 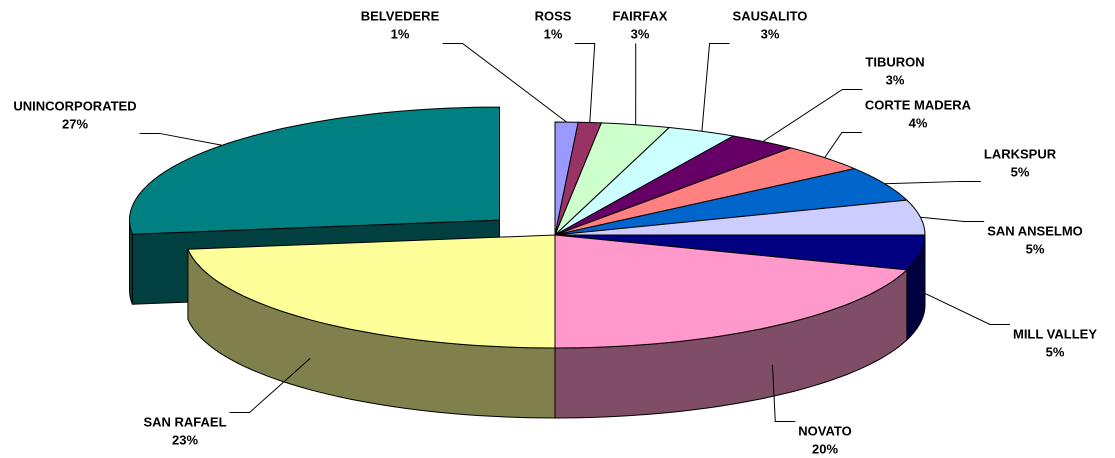 What do you see at coordinates (185, 439) in the screenshot?
I see `slice-value-label: 23%` at bounding box center [185, 439].